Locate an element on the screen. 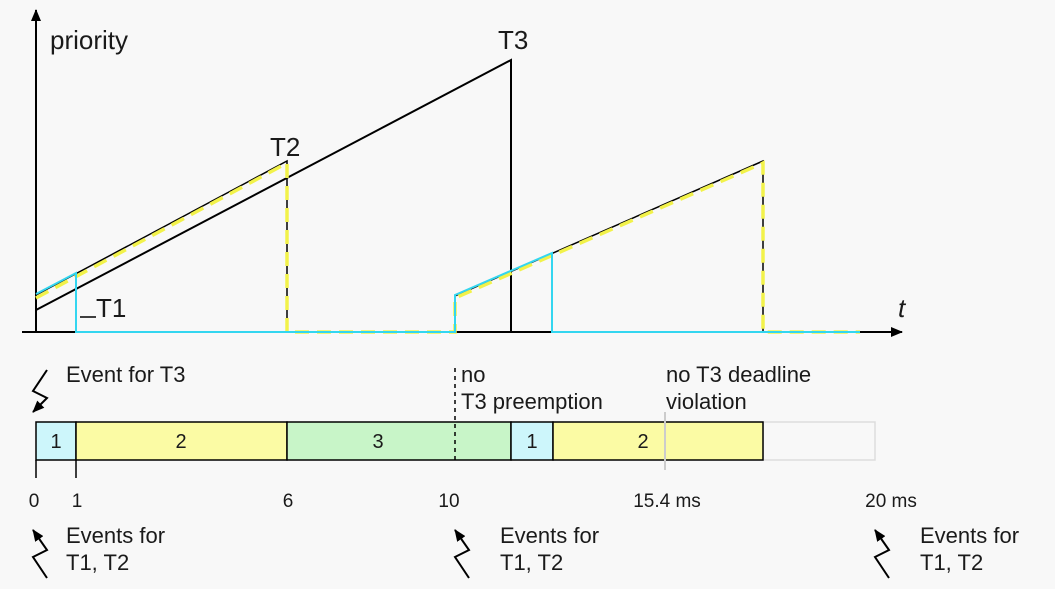  segment-t1-b is located at coordinates (532, 441).